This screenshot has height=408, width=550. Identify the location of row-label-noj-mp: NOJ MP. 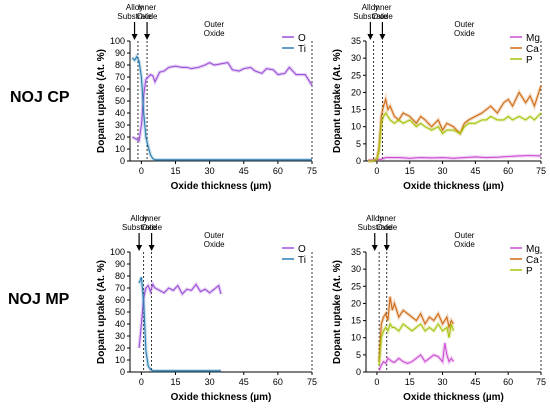
(39, 299).